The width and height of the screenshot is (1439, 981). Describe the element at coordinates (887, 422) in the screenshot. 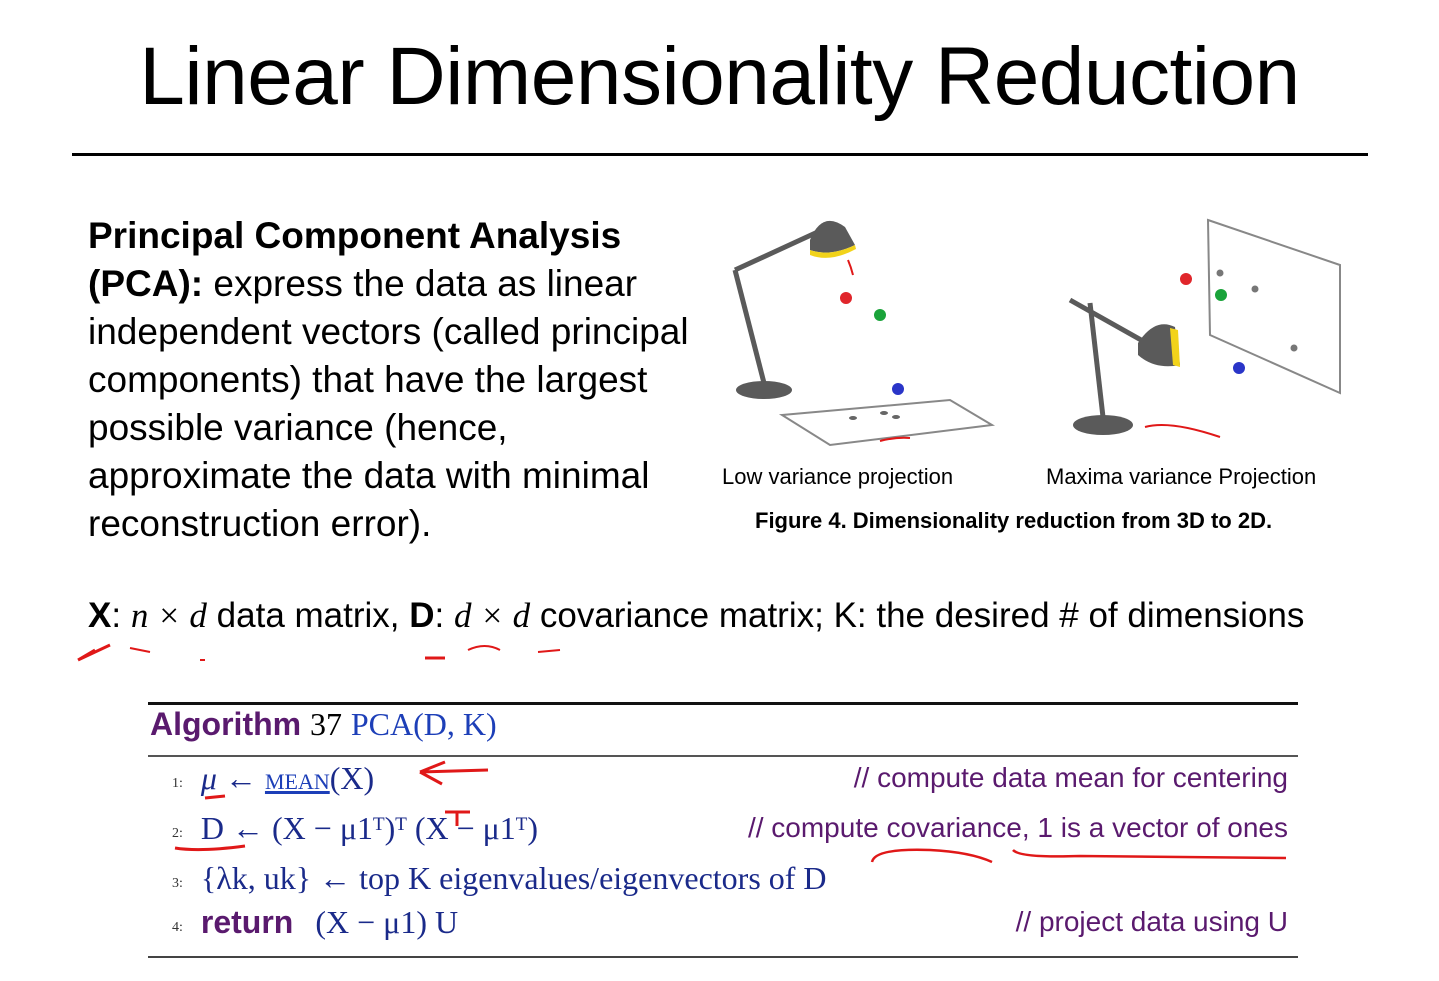

I see `left-projection-plane` at that location.